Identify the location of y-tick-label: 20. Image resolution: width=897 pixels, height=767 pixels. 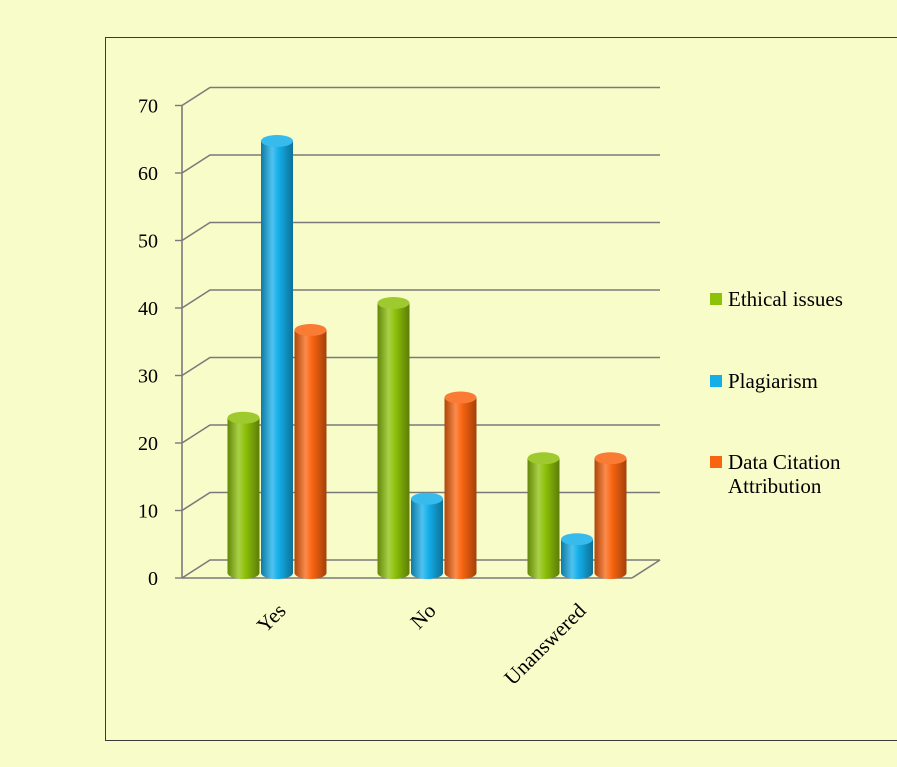
(148, 444).